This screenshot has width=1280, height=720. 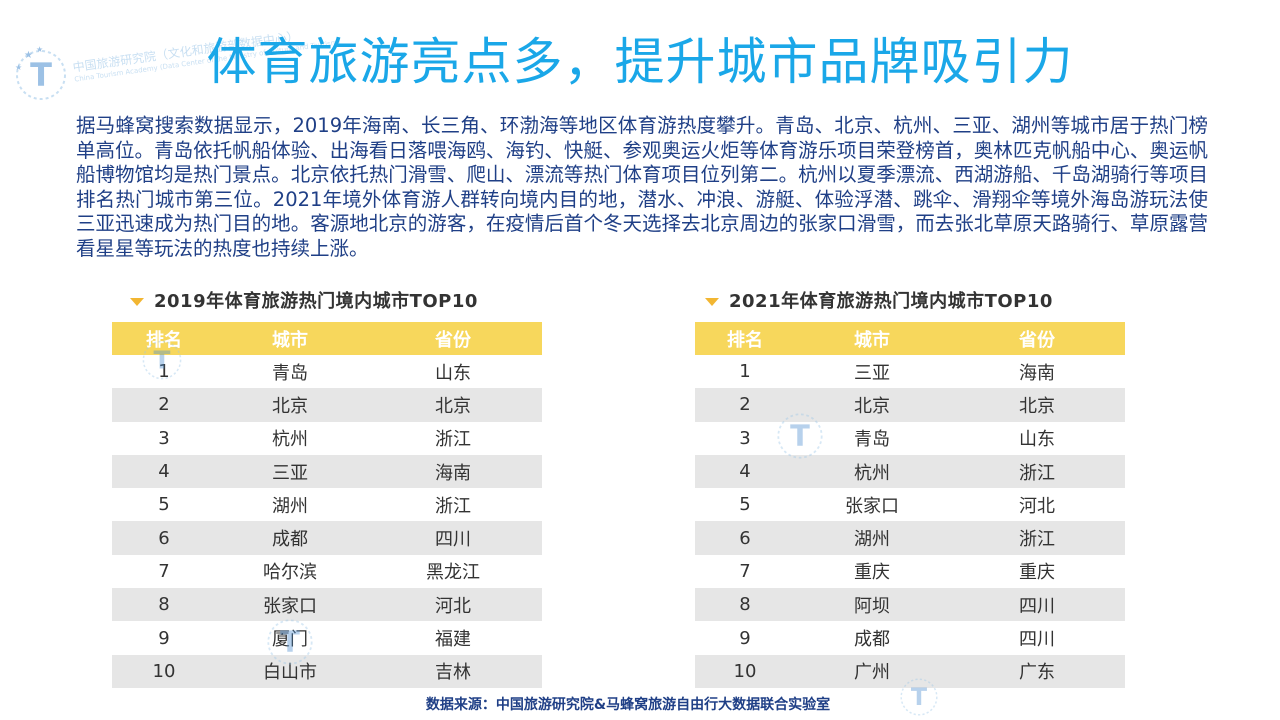 What do you see at coordinates (910, 438) in the screenshot?
I see `table-row: 3 青岛 山东` at bounding box center [910, 438].